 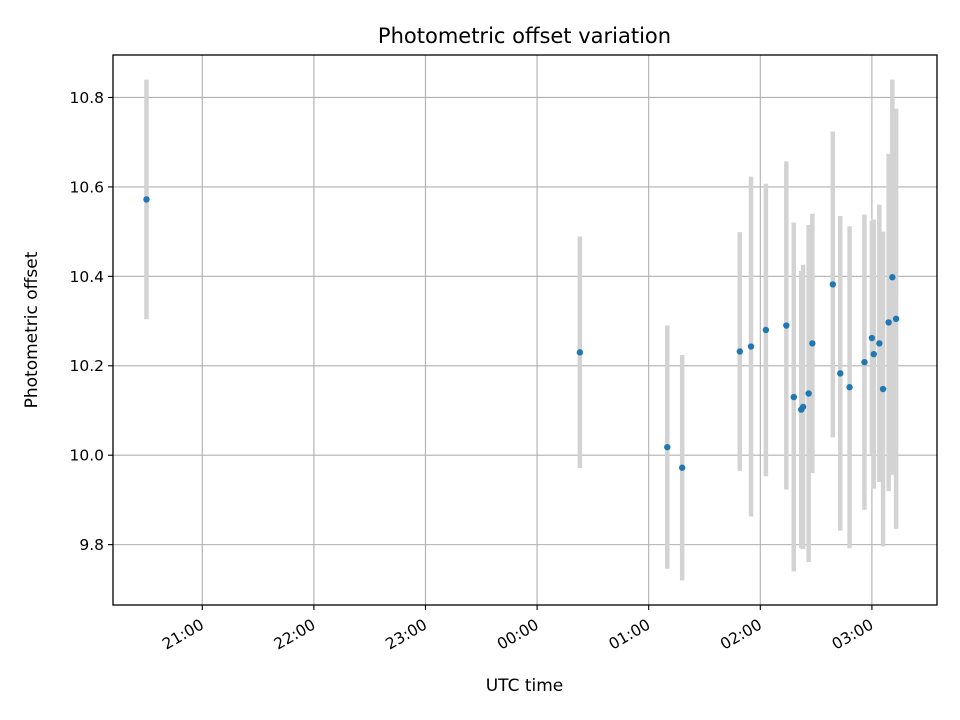 I want to click on y-tick-label: 10.2, so click(x=86, y=366).